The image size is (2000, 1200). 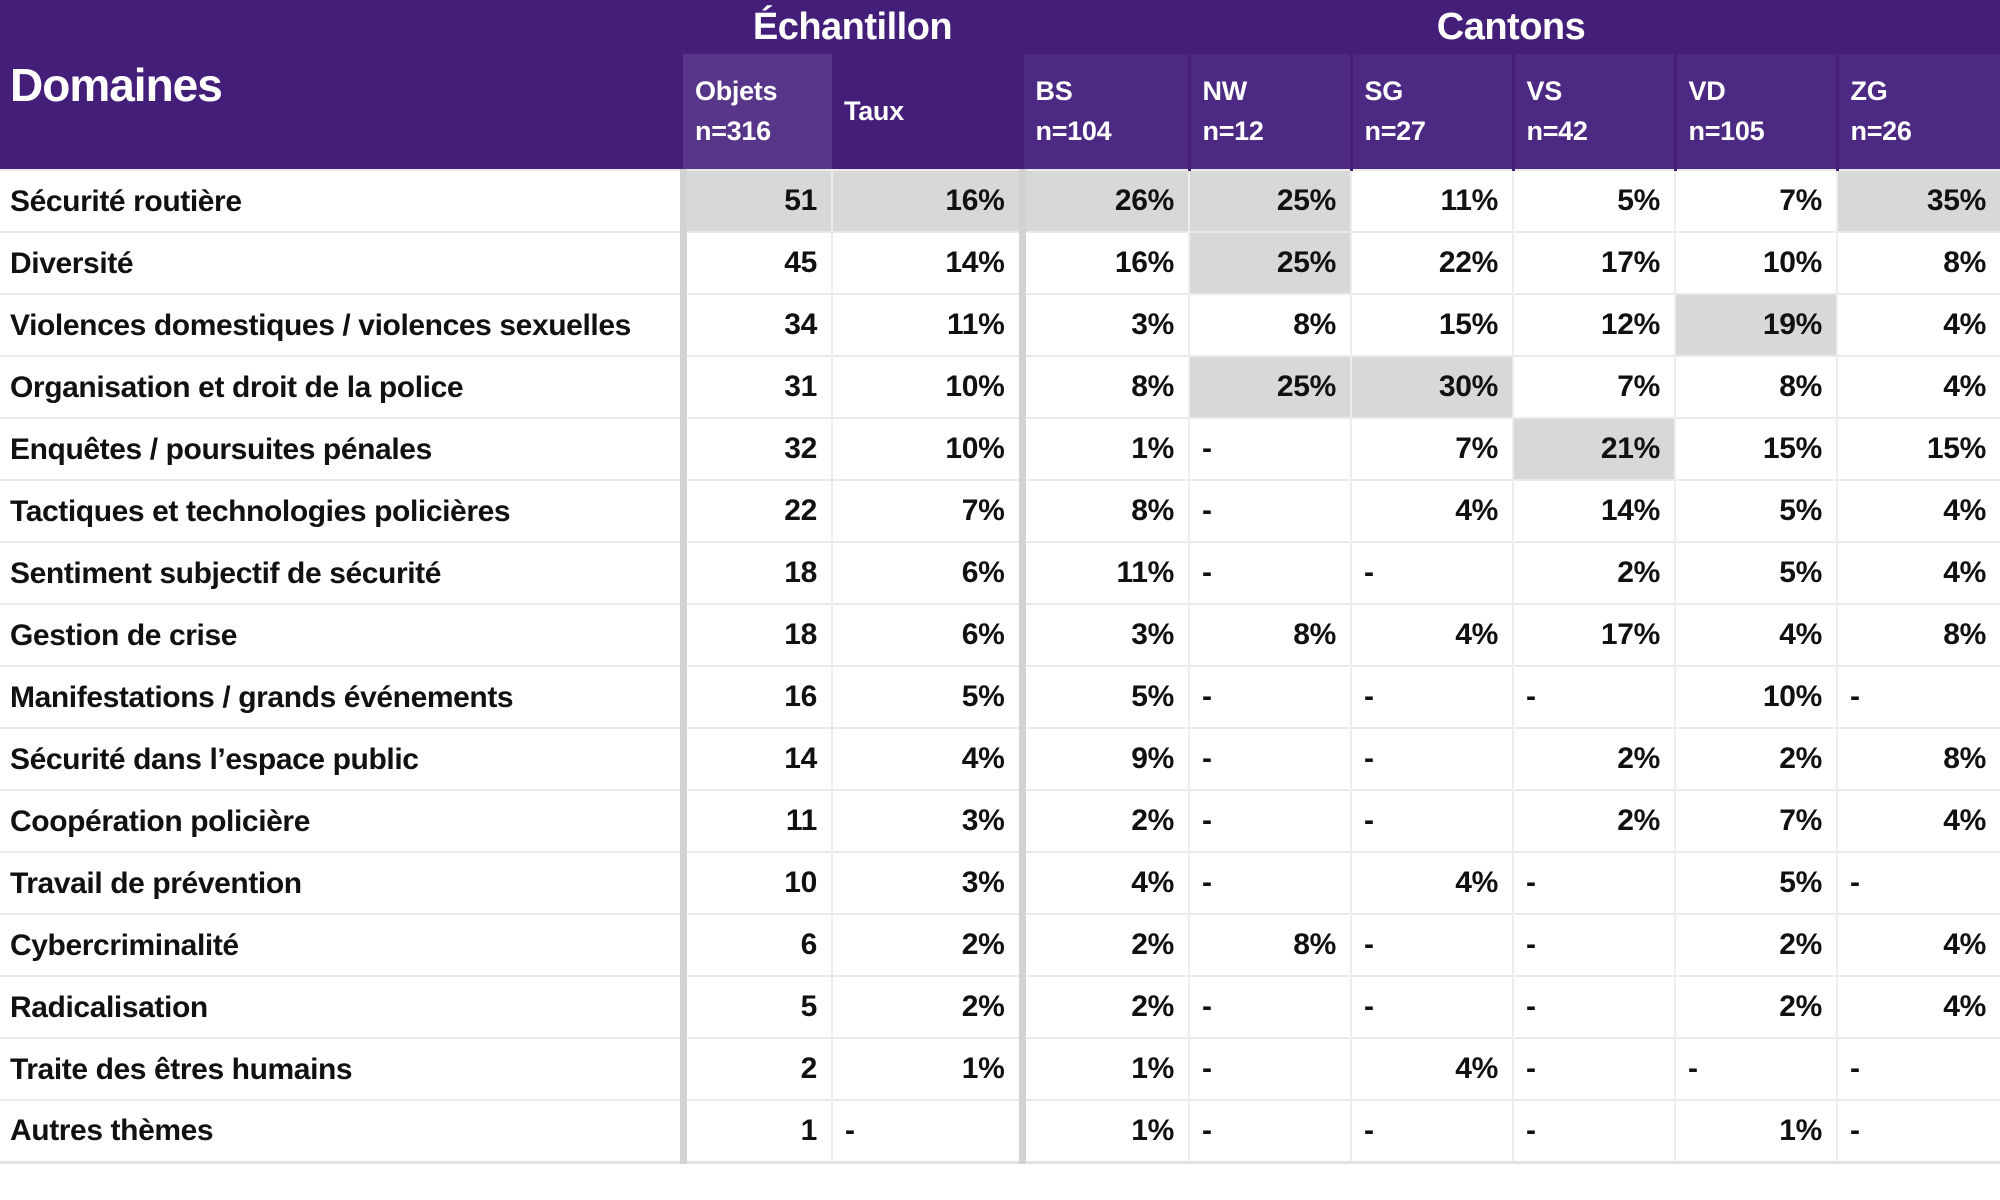 What do you see at coordinates (926, 510) in the screenshot?
I see `value-cell-taux: 7%` at bounding box center [926, 510].